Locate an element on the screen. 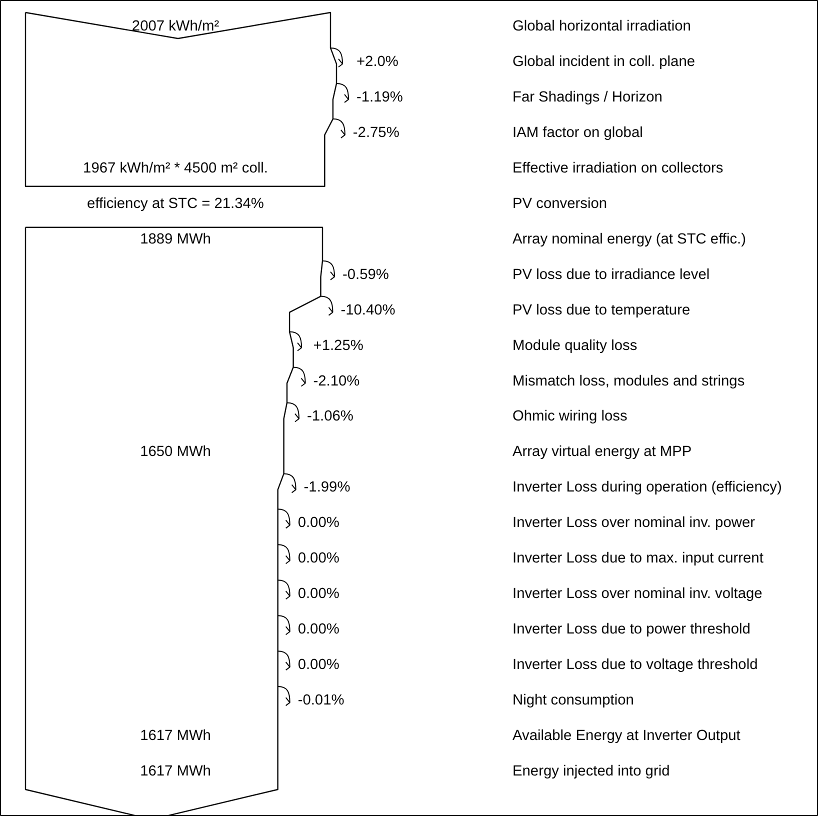  text: 1650 MWh is located at coordinates (175, 452).